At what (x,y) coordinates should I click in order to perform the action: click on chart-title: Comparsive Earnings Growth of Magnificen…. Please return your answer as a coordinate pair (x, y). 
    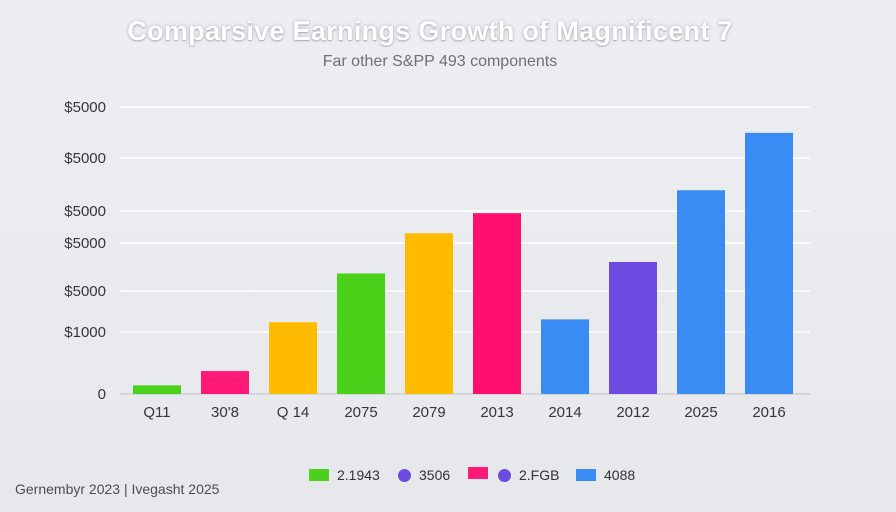
    Looking at the image, I should click on (430, 31).